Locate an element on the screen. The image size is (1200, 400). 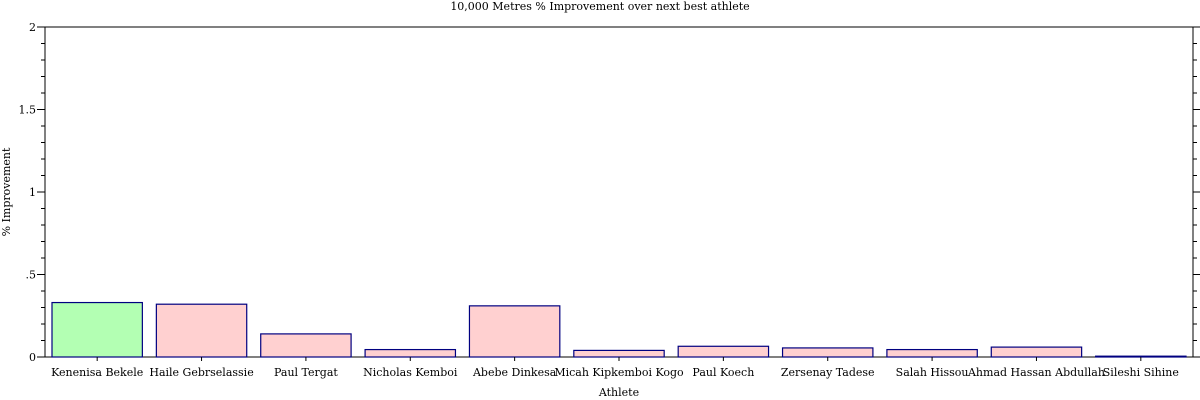
bars-layer is located at coordinates (619, 329).